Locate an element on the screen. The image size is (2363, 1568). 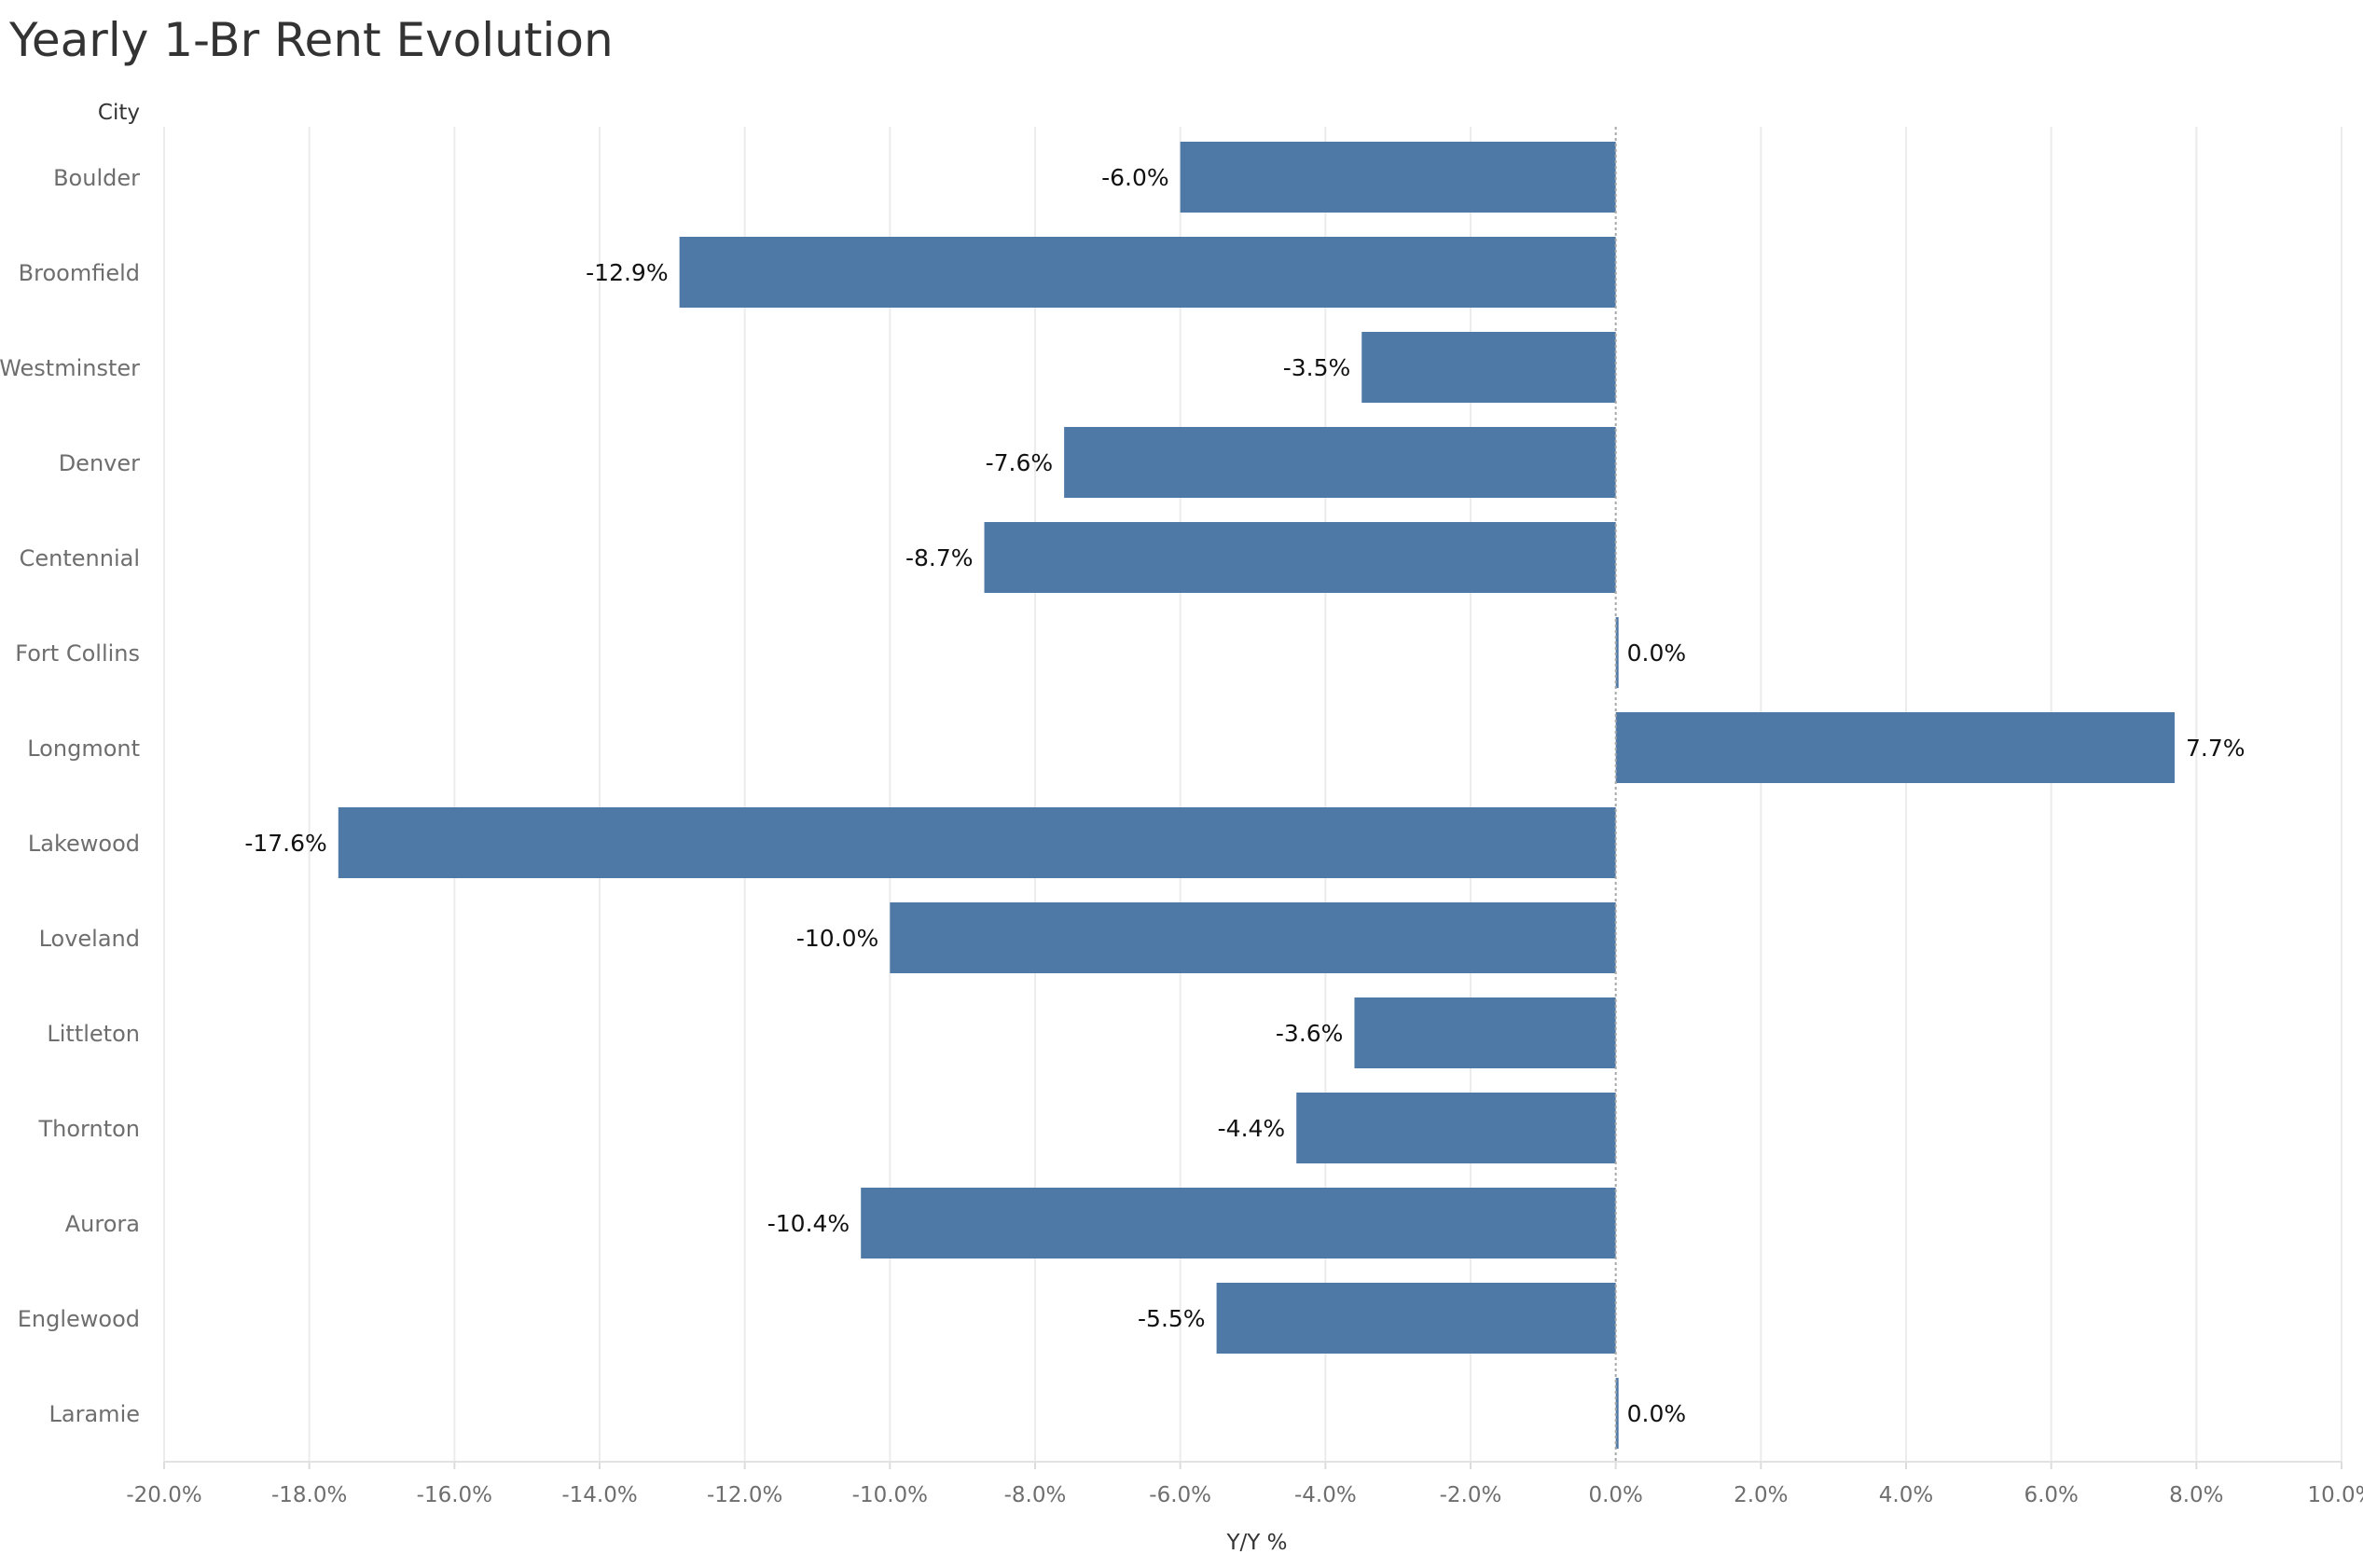
category-label: Westminster is located at coordinates (70, 368).